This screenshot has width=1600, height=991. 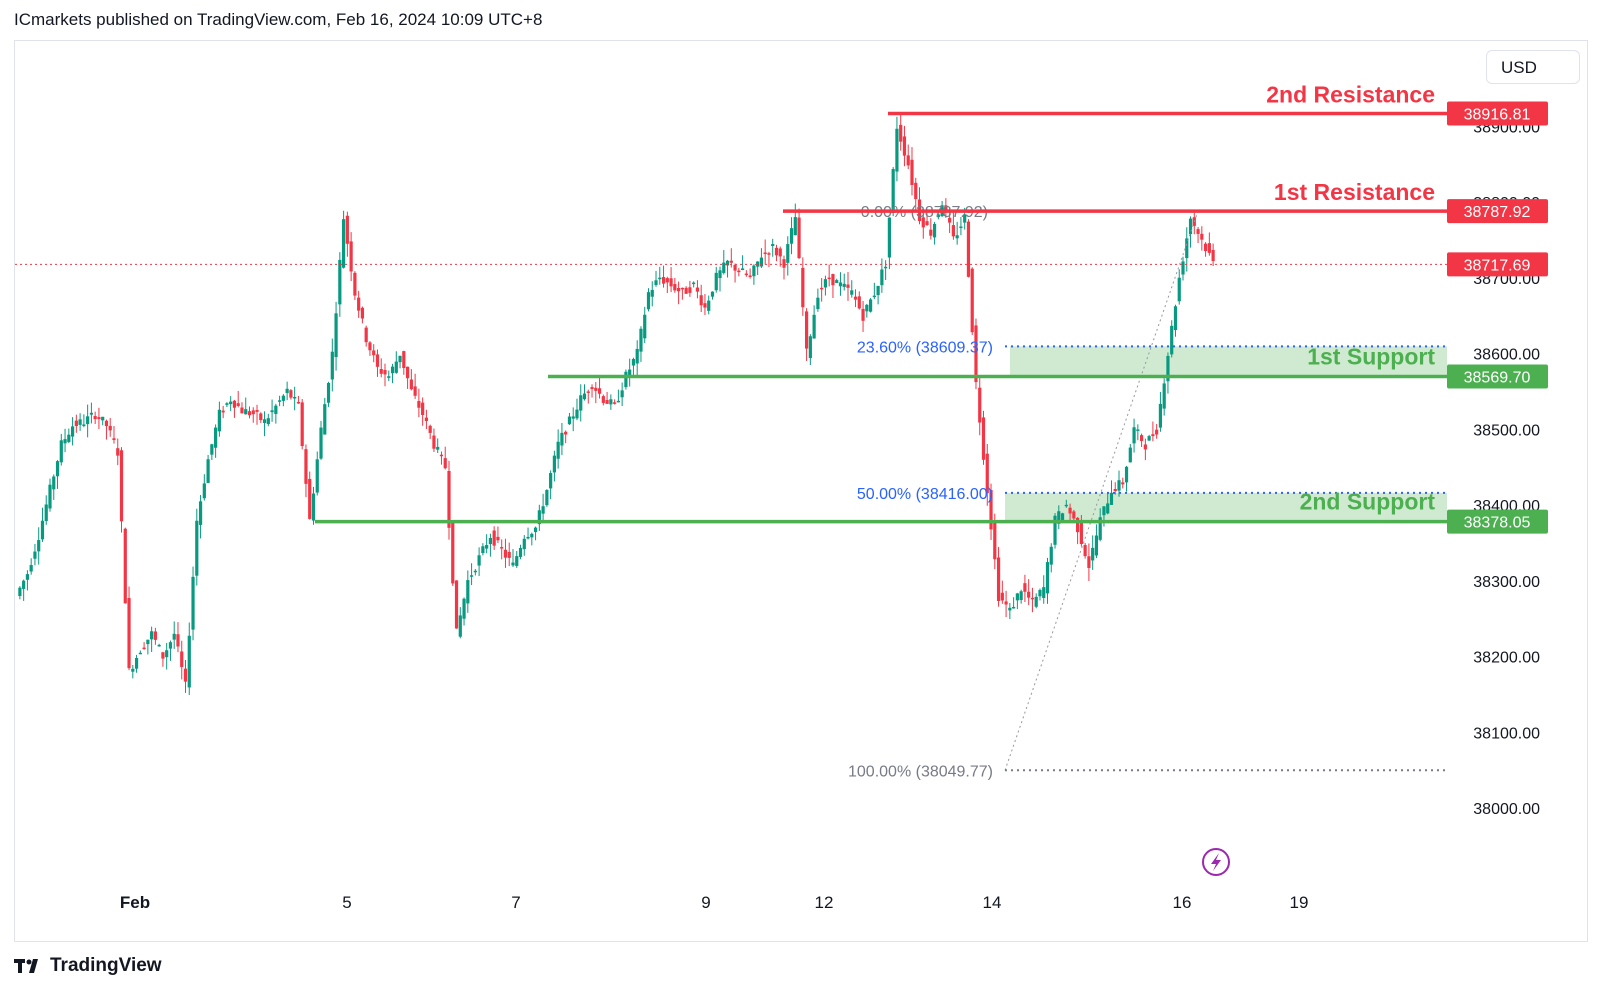 What do you see at coordinates (1497, 377) in the screenshot?
I see `price-tag-value: 38569.70` at bounding box center [1497, 377].